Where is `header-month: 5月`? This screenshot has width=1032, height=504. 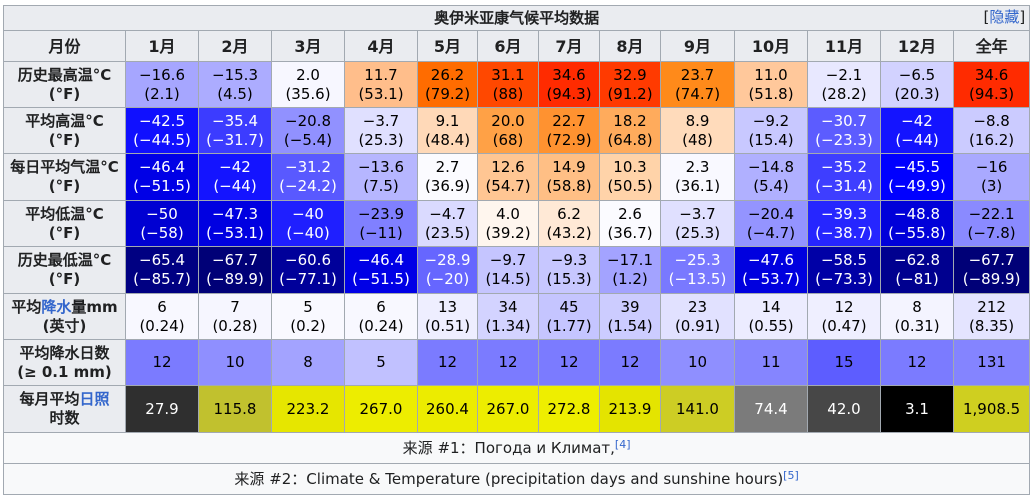 header-month: 5月 is located at coordinates (447, 46).